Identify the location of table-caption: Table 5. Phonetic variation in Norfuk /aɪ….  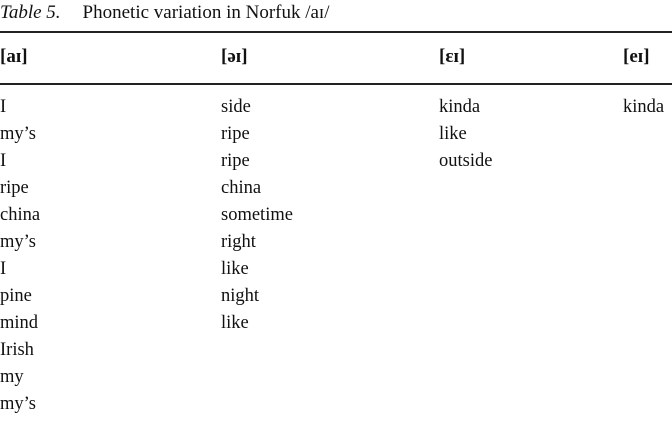
(165, 13).